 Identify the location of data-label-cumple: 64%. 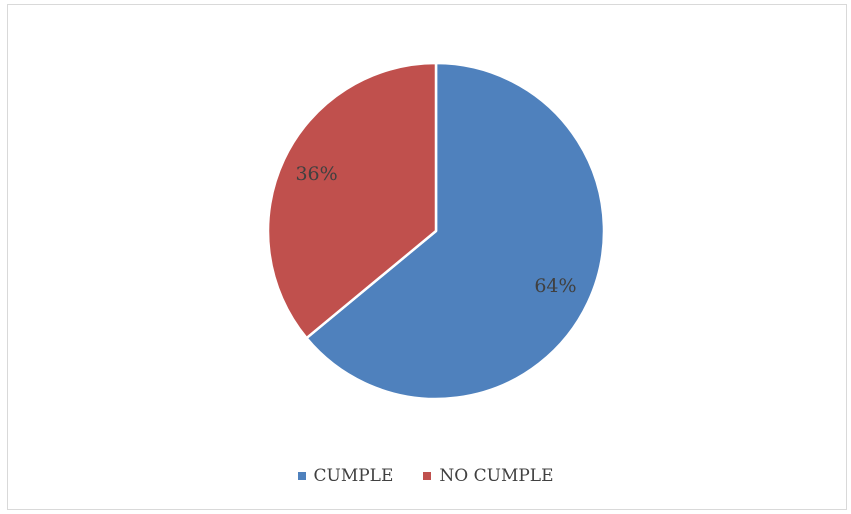
(555, 286).